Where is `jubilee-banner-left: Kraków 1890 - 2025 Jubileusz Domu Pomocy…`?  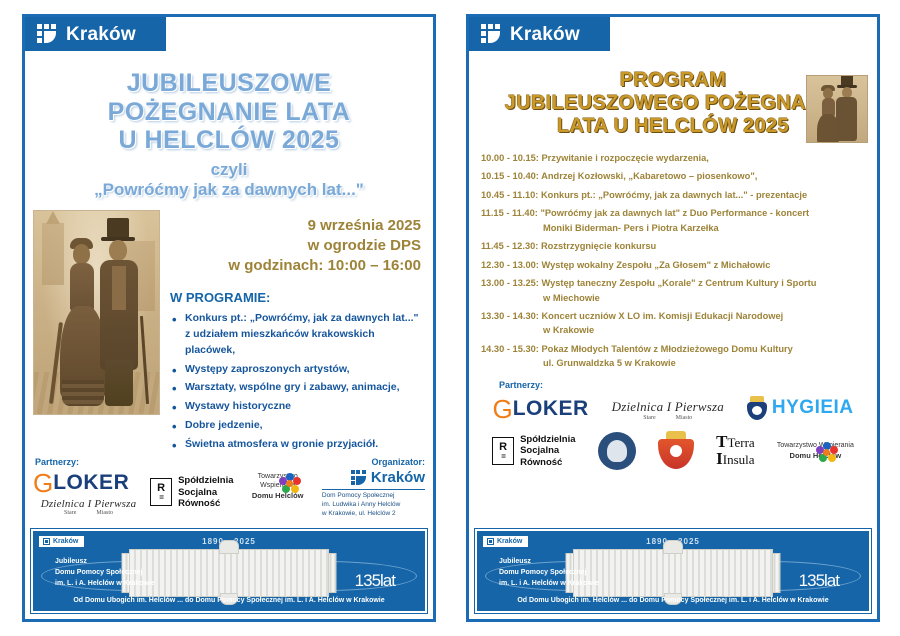 jubilee-banner-left: Kraków 1890 - 2025 Jubileusz Domu Pomocy… is located at coordinates (229, 571).